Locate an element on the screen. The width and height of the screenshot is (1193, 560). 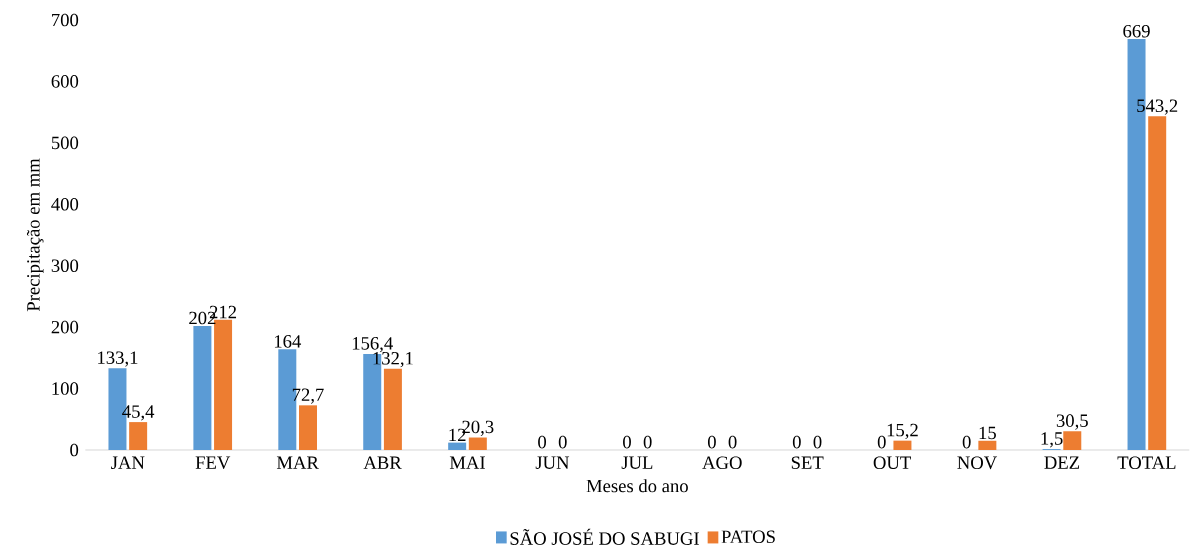
x-tick-label: ABR is located at coordinates (382, 462).